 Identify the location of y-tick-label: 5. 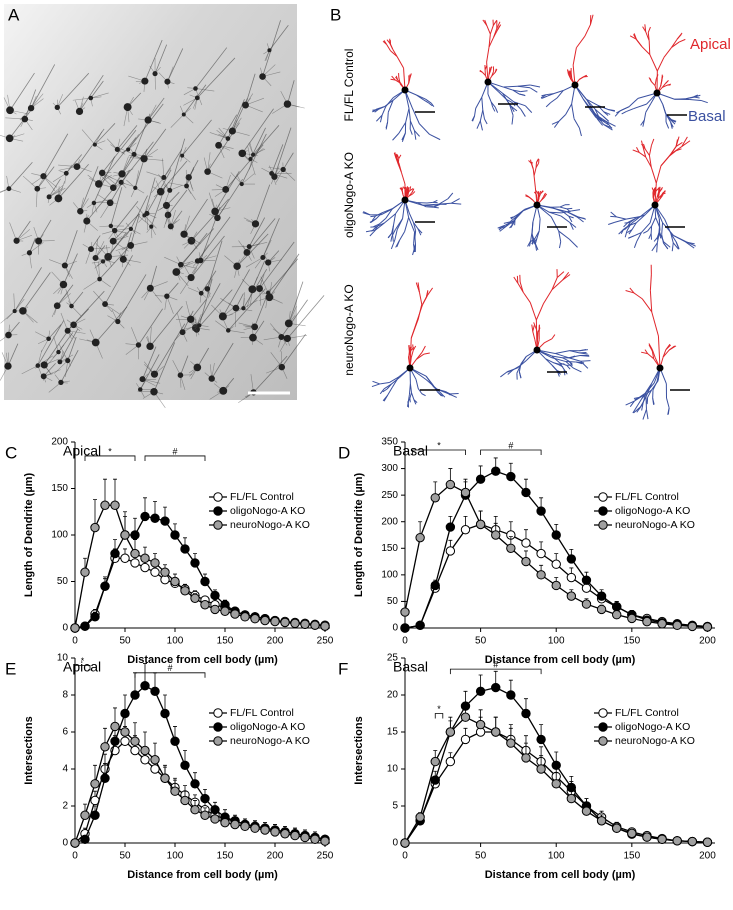
(395, 806).